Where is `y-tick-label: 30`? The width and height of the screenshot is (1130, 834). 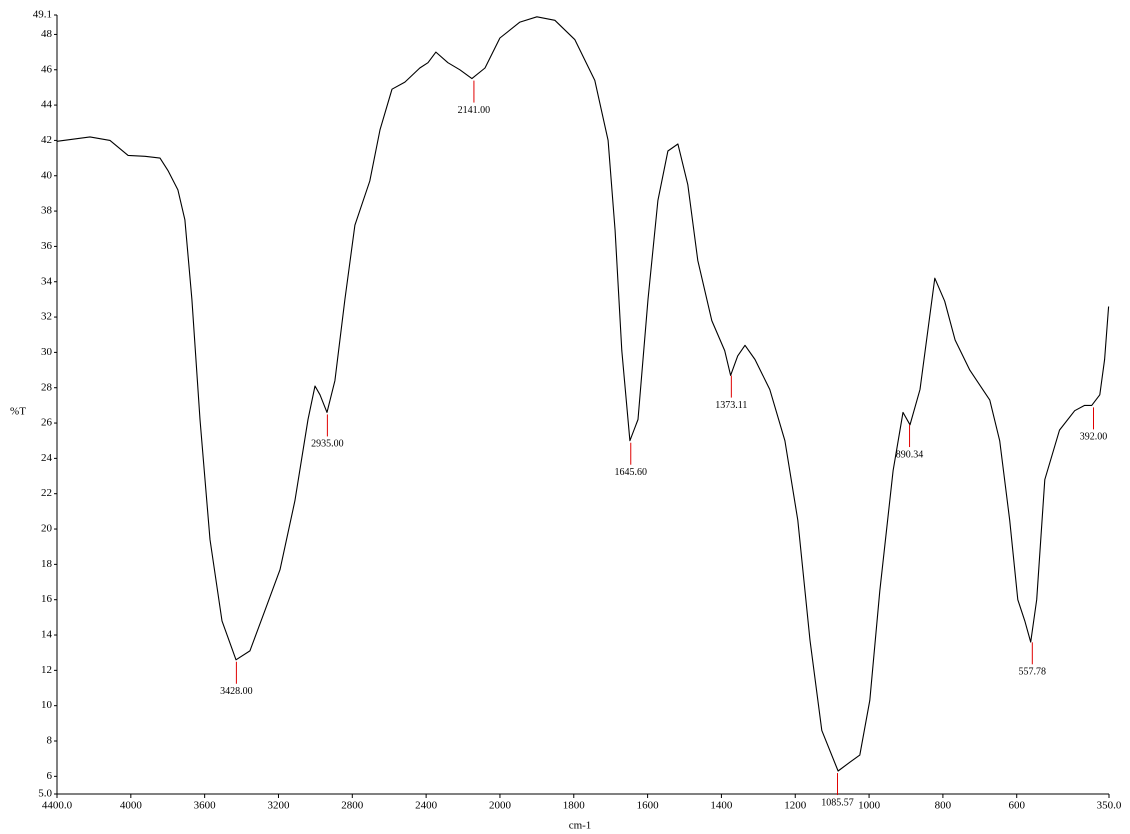
y-tick-label: 30 is located at coordinates (47, 352).